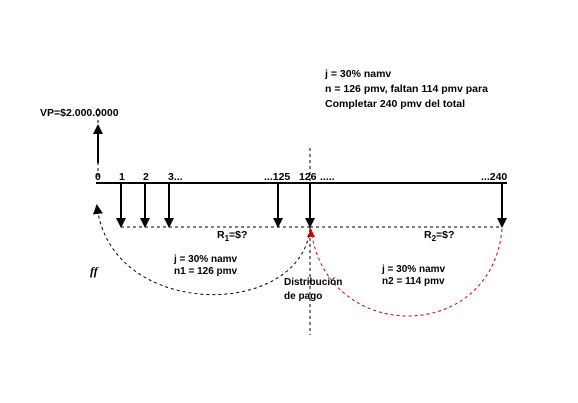  Describe the element at coordinates (413, 281) in the screenshot. I see `segment2-periods: n2 = 114 pmv` at that location.